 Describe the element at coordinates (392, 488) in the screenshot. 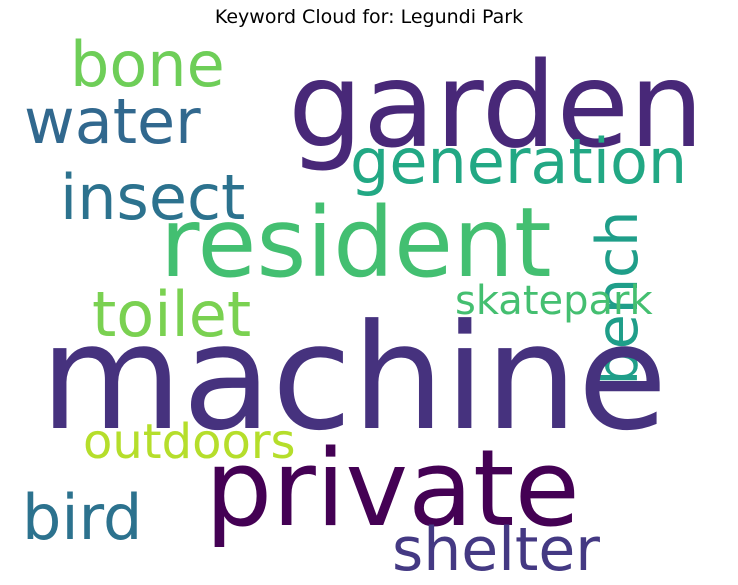

I see `word-private: private` at that location.